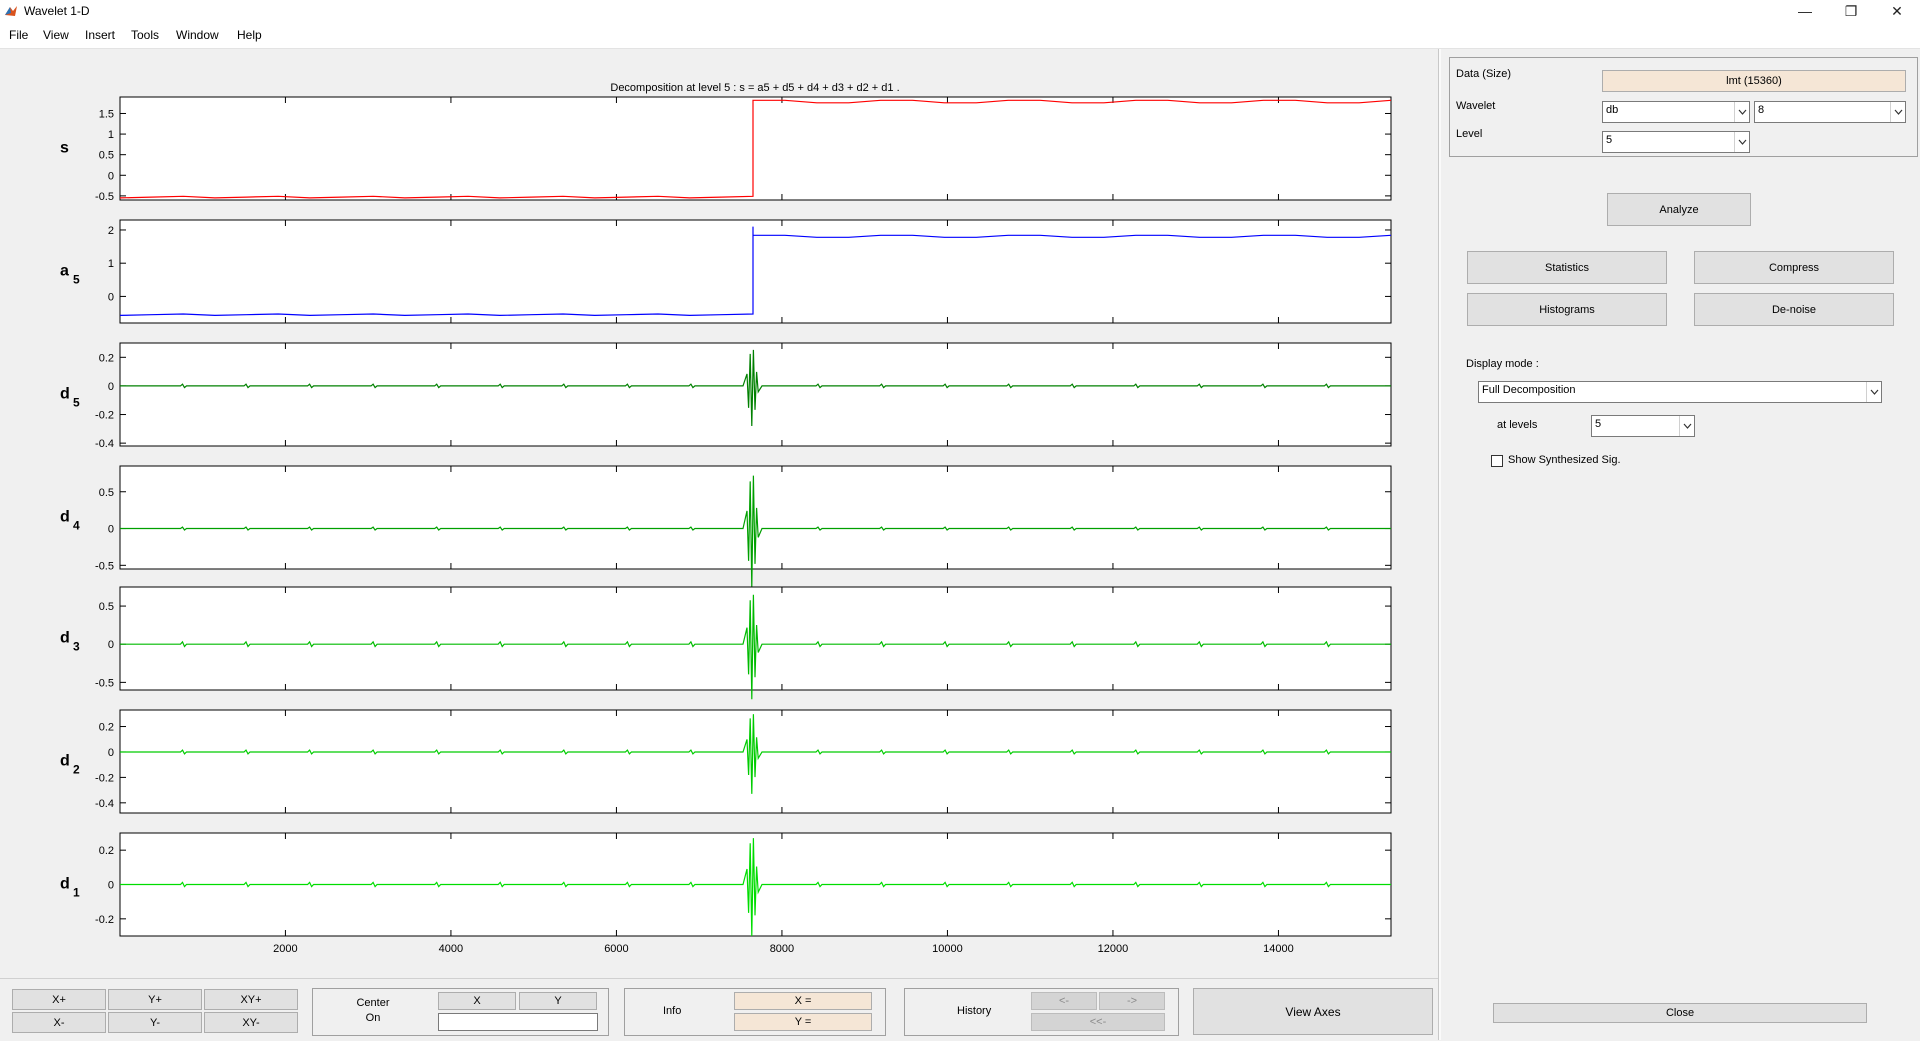 Image resolution: width=1920 pixels, height=1041 pixels. What do you see at coordinates (249, 35) in the screenshot?
I see `menu-help: Help` at bounding box center [249, 35].